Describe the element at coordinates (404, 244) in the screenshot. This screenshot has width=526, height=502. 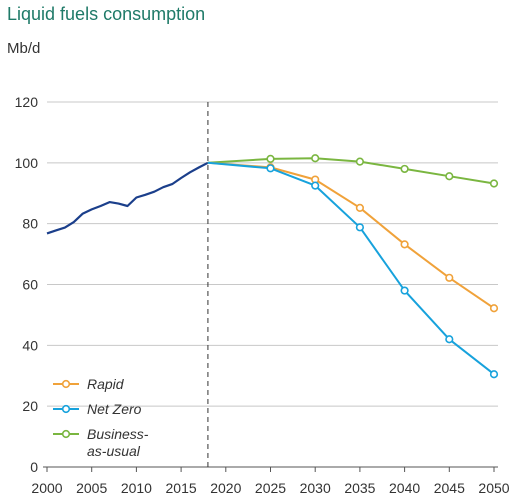
I see `data-point-rapid-2040` at that location.